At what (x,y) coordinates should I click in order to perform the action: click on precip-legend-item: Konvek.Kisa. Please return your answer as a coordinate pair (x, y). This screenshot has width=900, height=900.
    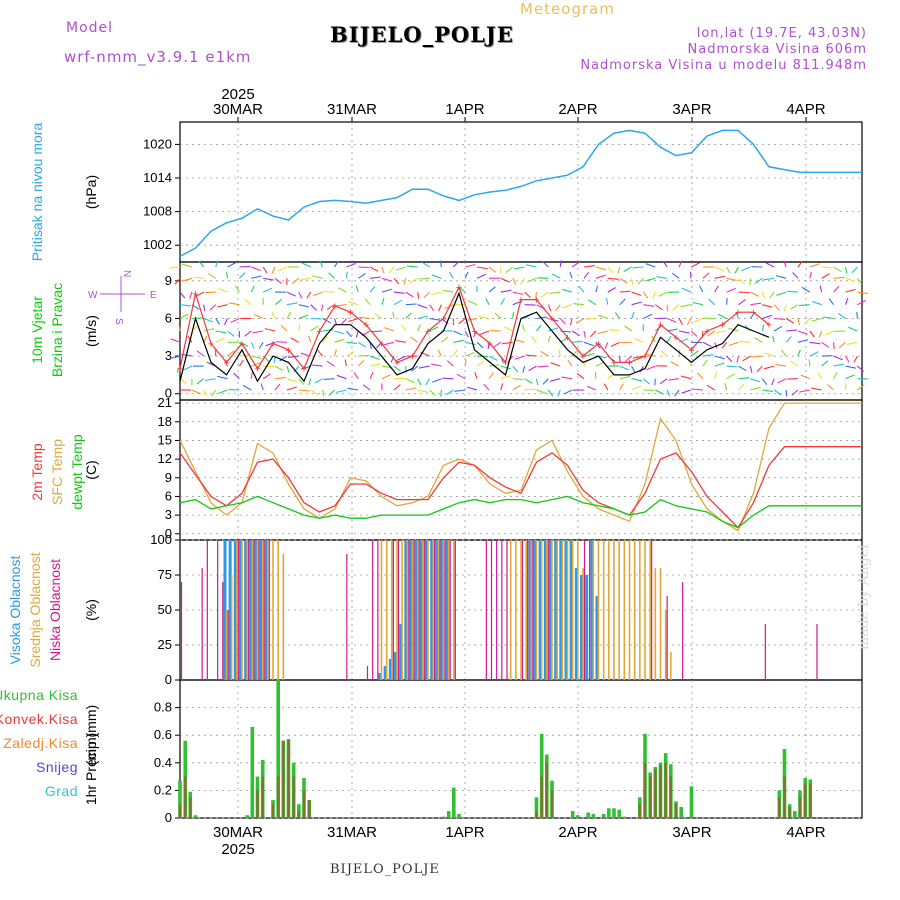
    Looking at the image, I should click on (39, 719).